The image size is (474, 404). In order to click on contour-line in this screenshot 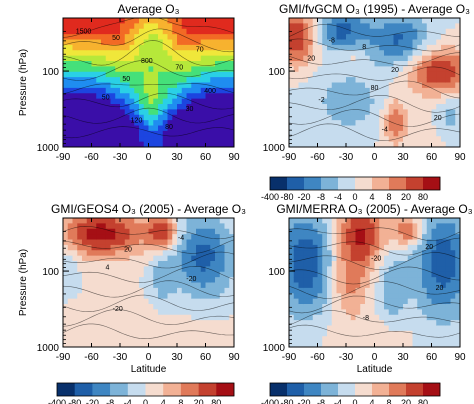, I will do `click(148, 70)`.